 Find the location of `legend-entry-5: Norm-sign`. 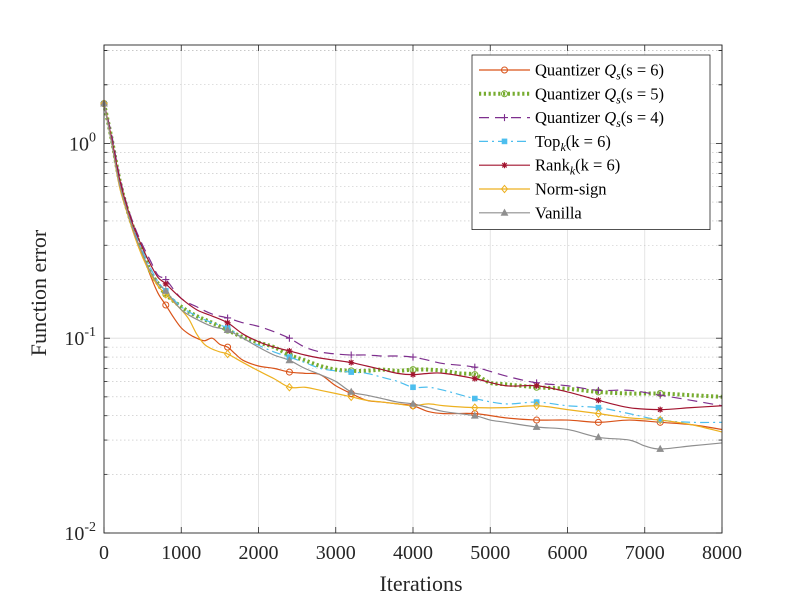

legend-entry-5: Norm-sign is located at coordinates (571, 189).